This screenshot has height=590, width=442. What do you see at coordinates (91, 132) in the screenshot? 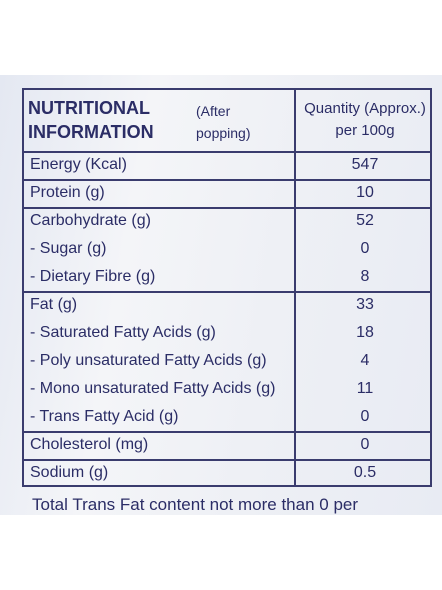
I see `title: INFORMATION` at bounding box center [91, 132].